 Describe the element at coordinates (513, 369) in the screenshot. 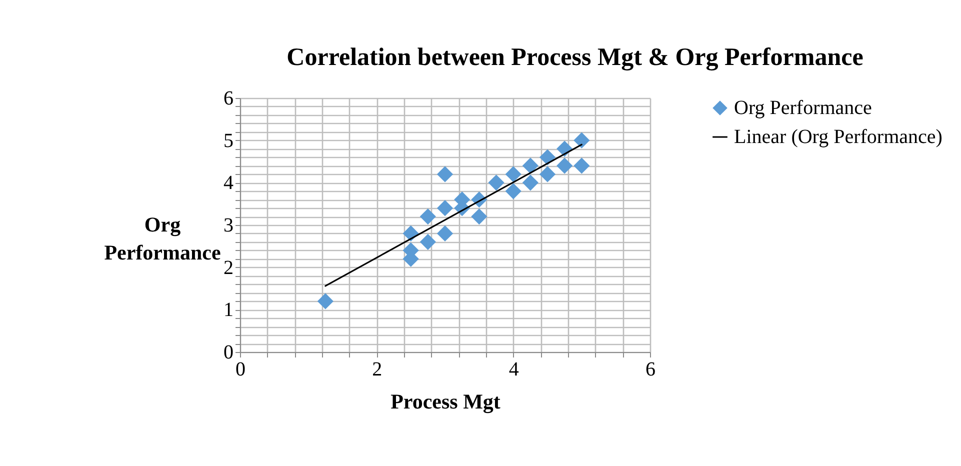

I see `x-tick-label: 4` at that location.